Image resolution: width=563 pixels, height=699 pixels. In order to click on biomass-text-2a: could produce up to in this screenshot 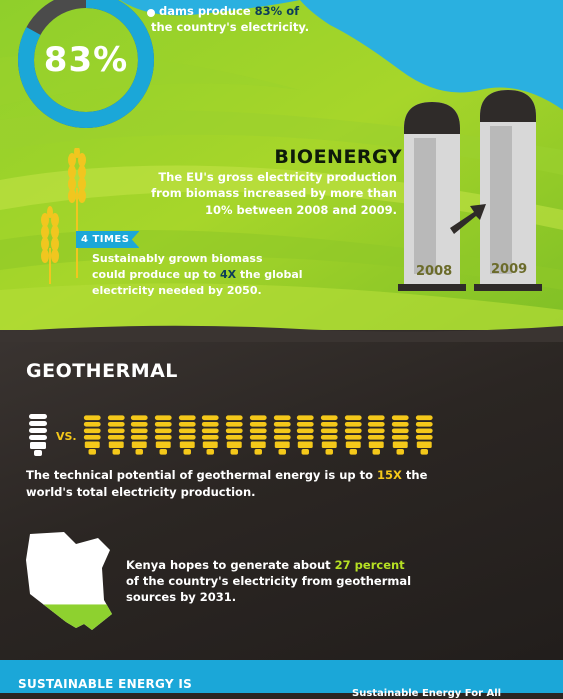, I will do `click(156, 274)`.